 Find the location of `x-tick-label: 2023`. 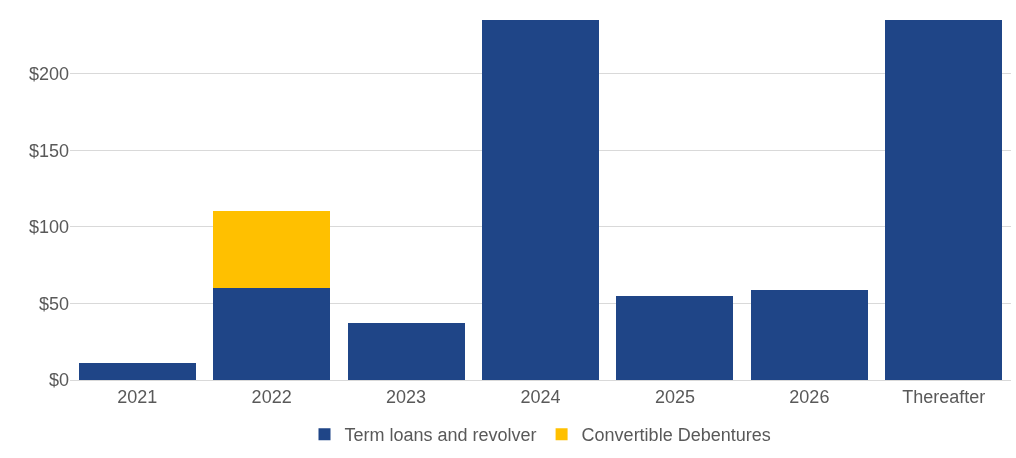

x-tick-label: 2023 is located at coordinates (406, 396).